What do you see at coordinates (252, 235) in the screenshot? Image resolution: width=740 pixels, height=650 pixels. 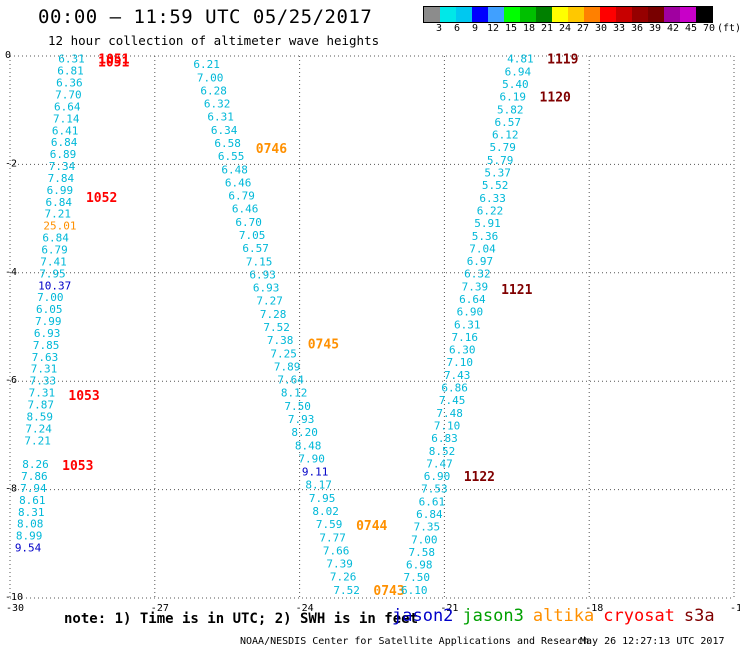 I see `wave-height-label: 7.05` at bounding box center [252, 235].